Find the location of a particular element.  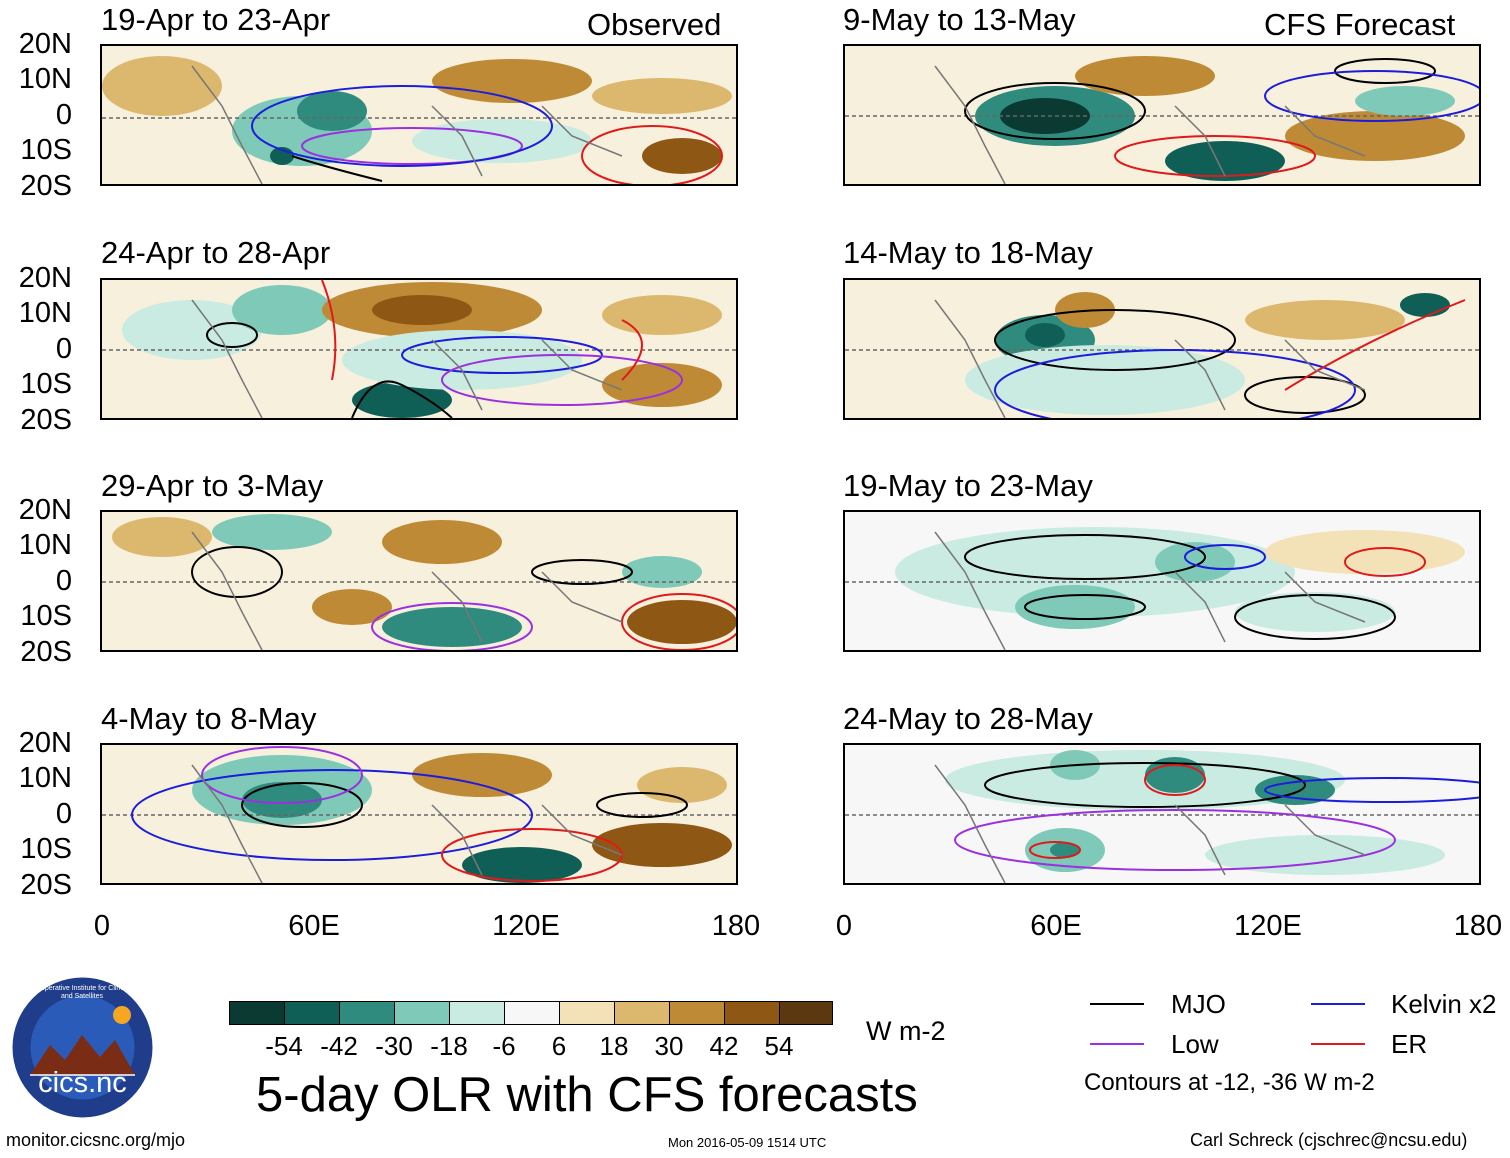

footer-url: monitor.cicsnc.org/mjo is located at coordinates (96, 1140).